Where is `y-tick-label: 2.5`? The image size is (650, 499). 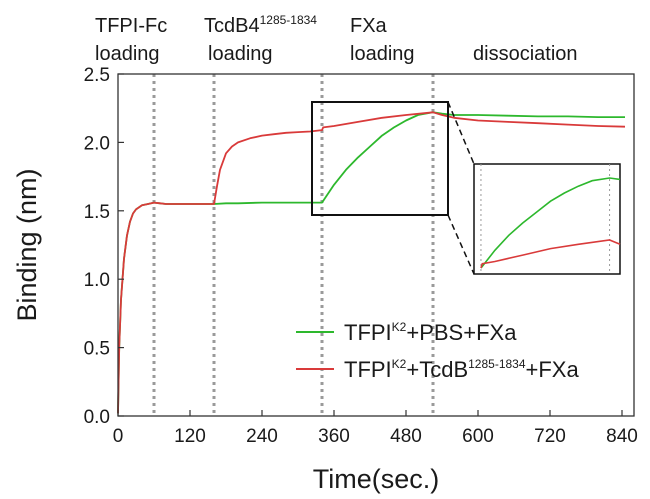
y-tick-label: 2.5 is located at coordinates (97, 75).